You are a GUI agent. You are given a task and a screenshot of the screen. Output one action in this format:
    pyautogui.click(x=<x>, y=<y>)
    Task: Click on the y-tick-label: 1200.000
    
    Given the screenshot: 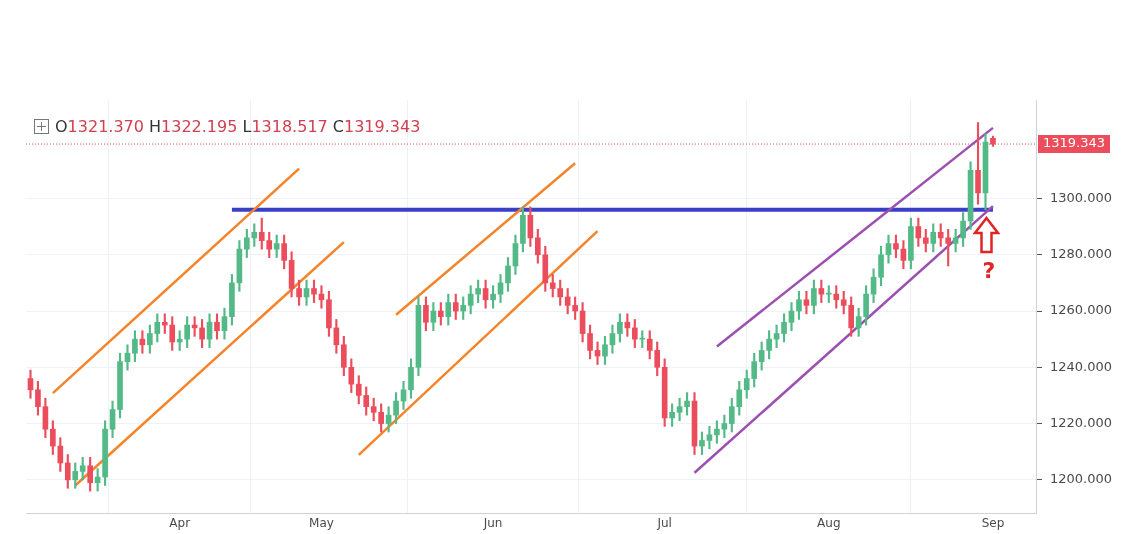 What is the action you would take?
    pyautogui.click(x=1080, y=479)
    